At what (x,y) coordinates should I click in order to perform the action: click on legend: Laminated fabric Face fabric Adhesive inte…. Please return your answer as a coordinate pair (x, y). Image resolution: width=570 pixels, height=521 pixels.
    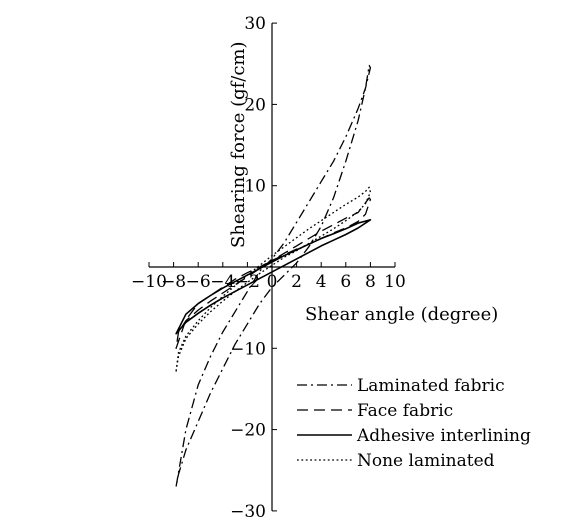
    Looking at the image, I should click on (414, 423).